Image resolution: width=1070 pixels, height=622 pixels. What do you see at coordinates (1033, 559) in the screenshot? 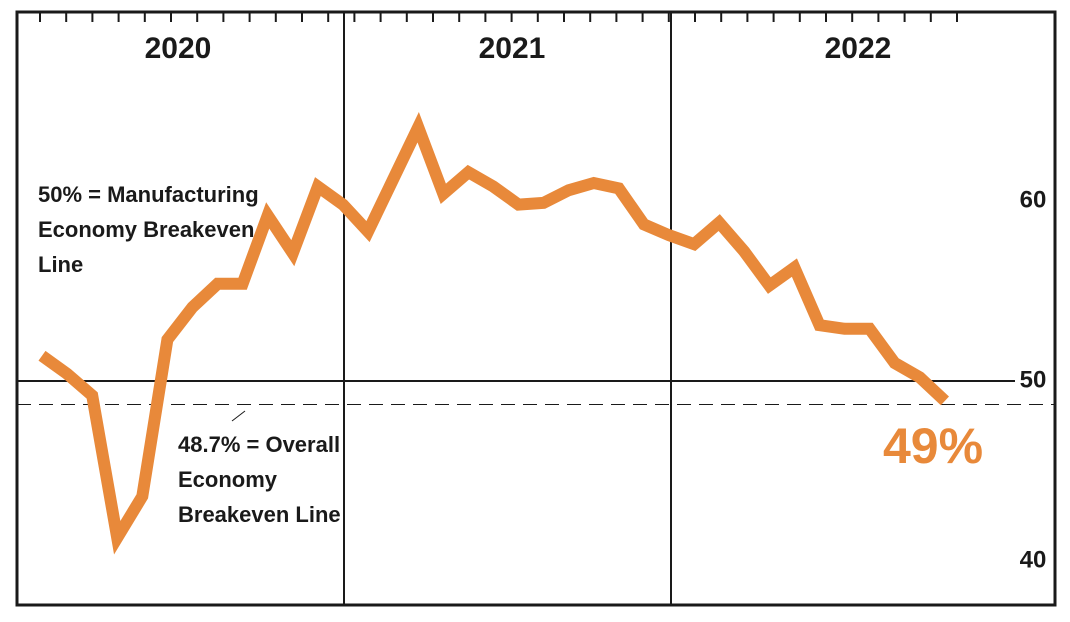
I see `y-tick-label: 40` at bounding box center [1033, 559].